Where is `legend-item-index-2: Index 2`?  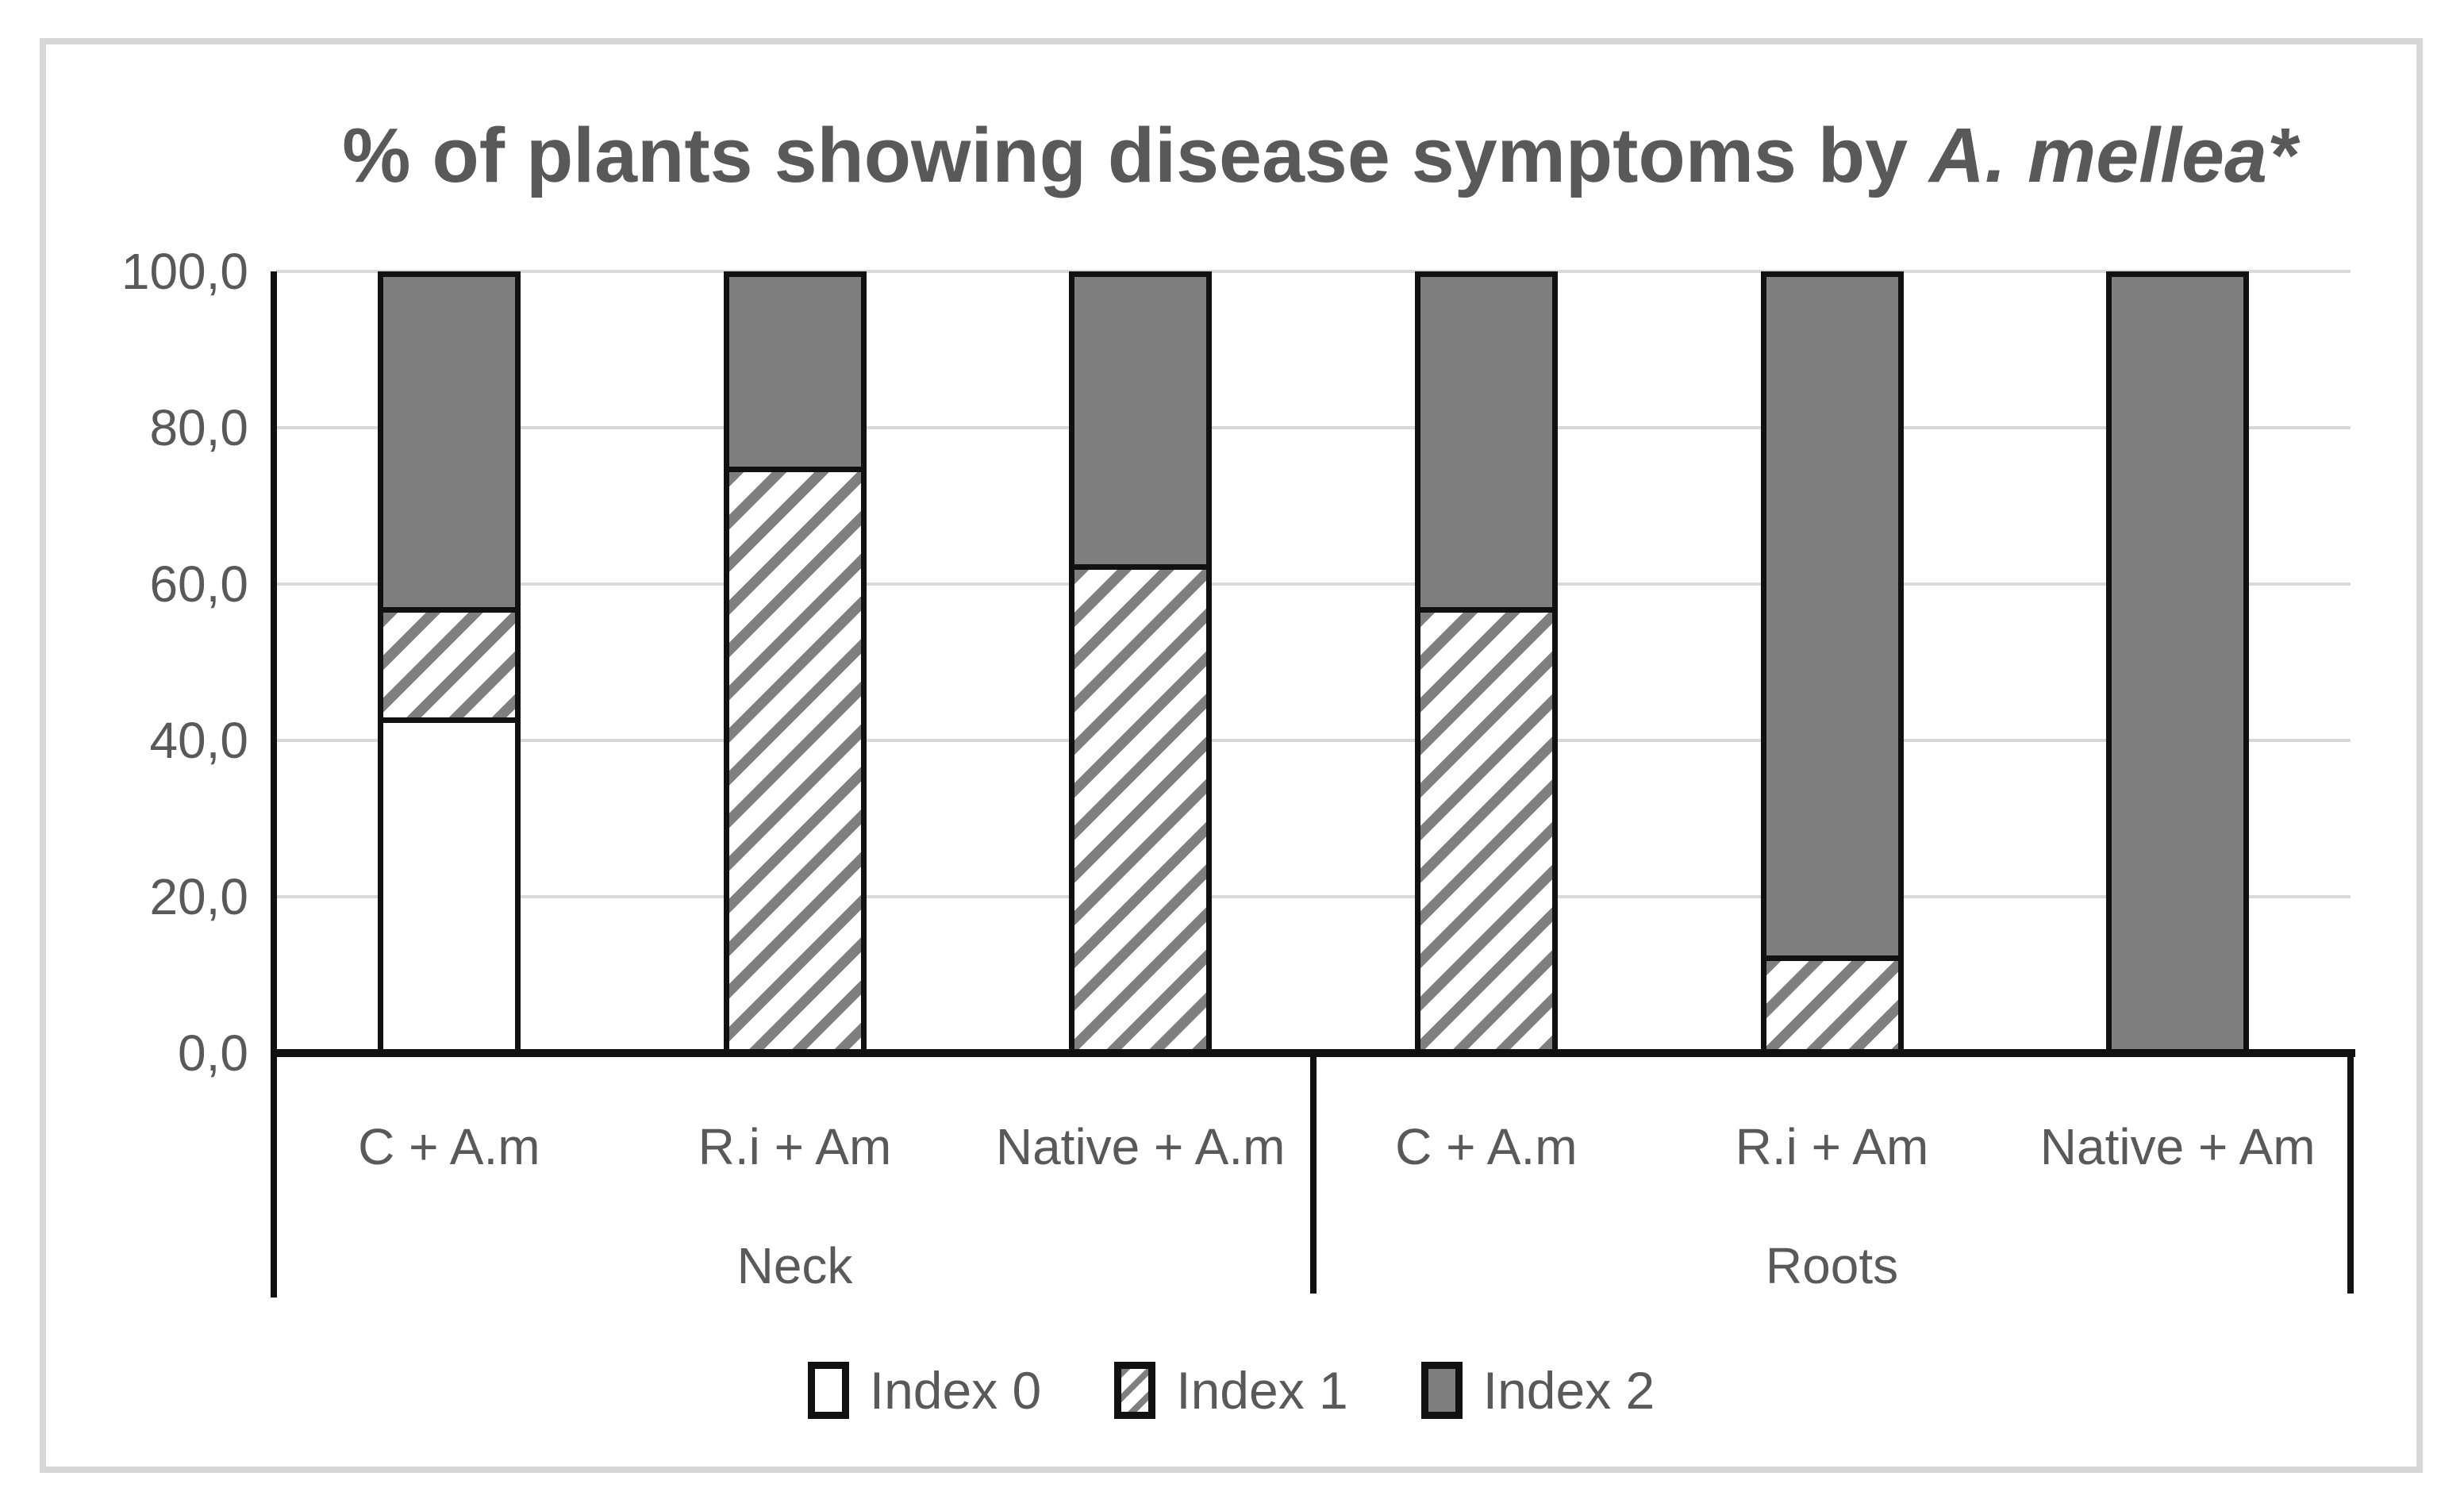 legend-item-index-2: Index 2 is located at coordinates (1537, 1390).